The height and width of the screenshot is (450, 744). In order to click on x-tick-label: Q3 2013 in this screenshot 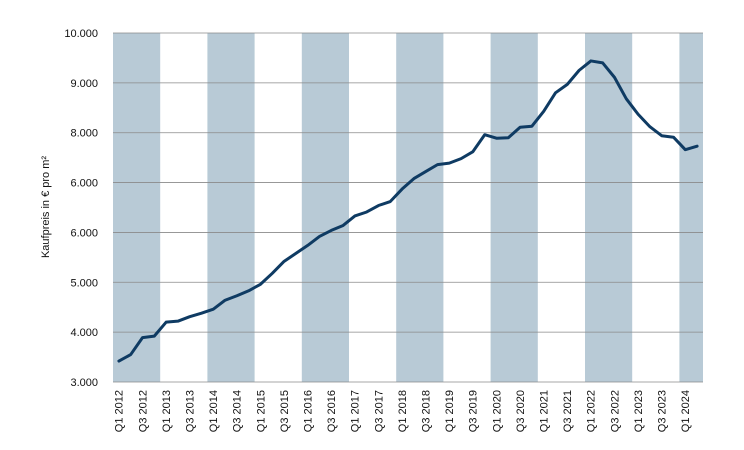, I will do `click(191, 411)`.